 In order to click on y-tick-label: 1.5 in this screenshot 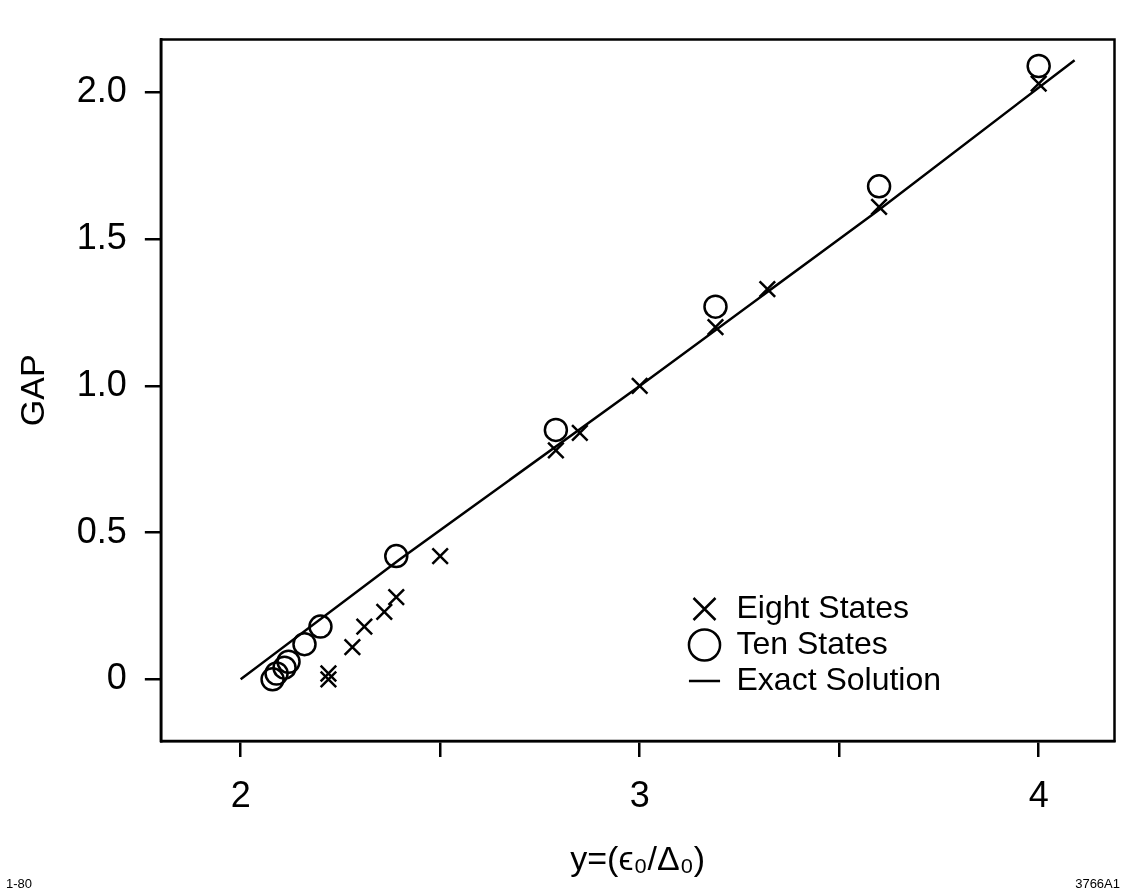, I will do `click(101, 237)`.